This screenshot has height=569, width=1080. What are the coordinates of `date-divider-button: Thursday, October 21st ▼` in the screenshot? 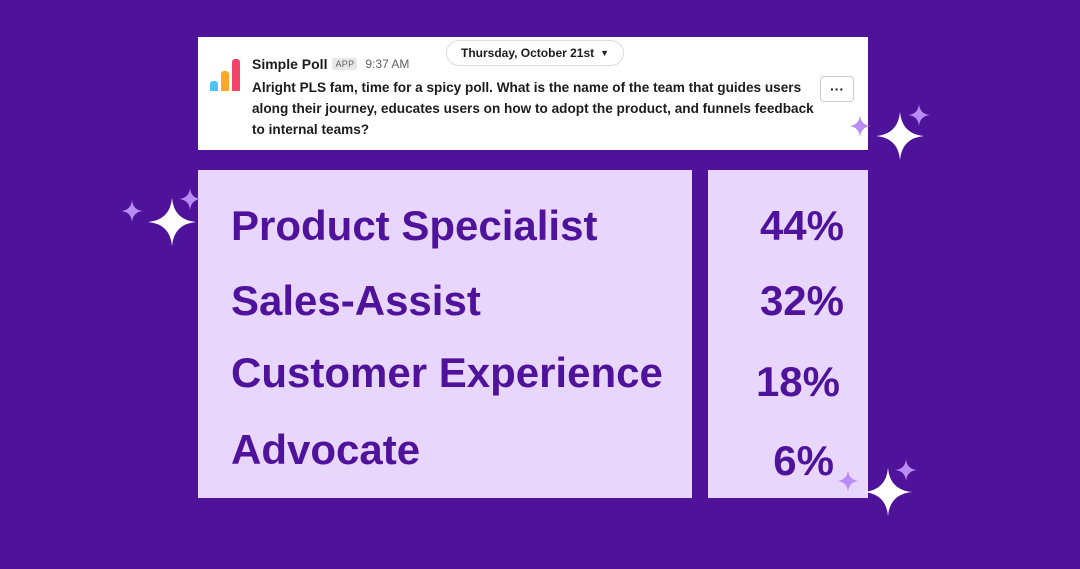 It's located at (535, 53).